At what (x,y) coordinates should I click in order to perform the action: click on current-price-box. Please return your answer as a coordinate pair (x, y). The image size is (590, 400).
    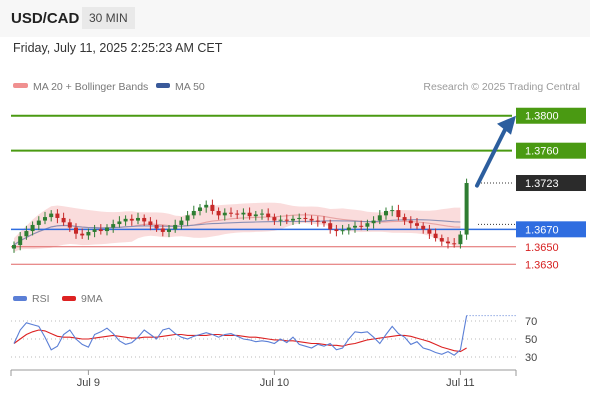
    Looking at the image, I should click on (551, 183).